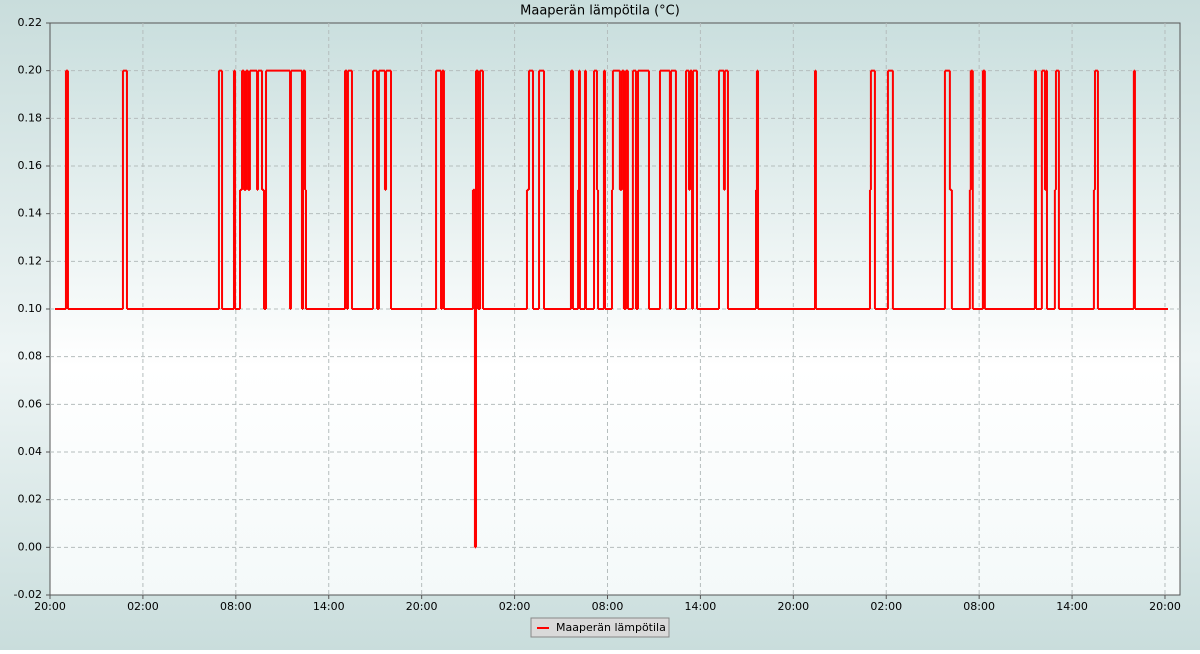  I want to click on y-tick-label: -0.02, so click(28, 594).